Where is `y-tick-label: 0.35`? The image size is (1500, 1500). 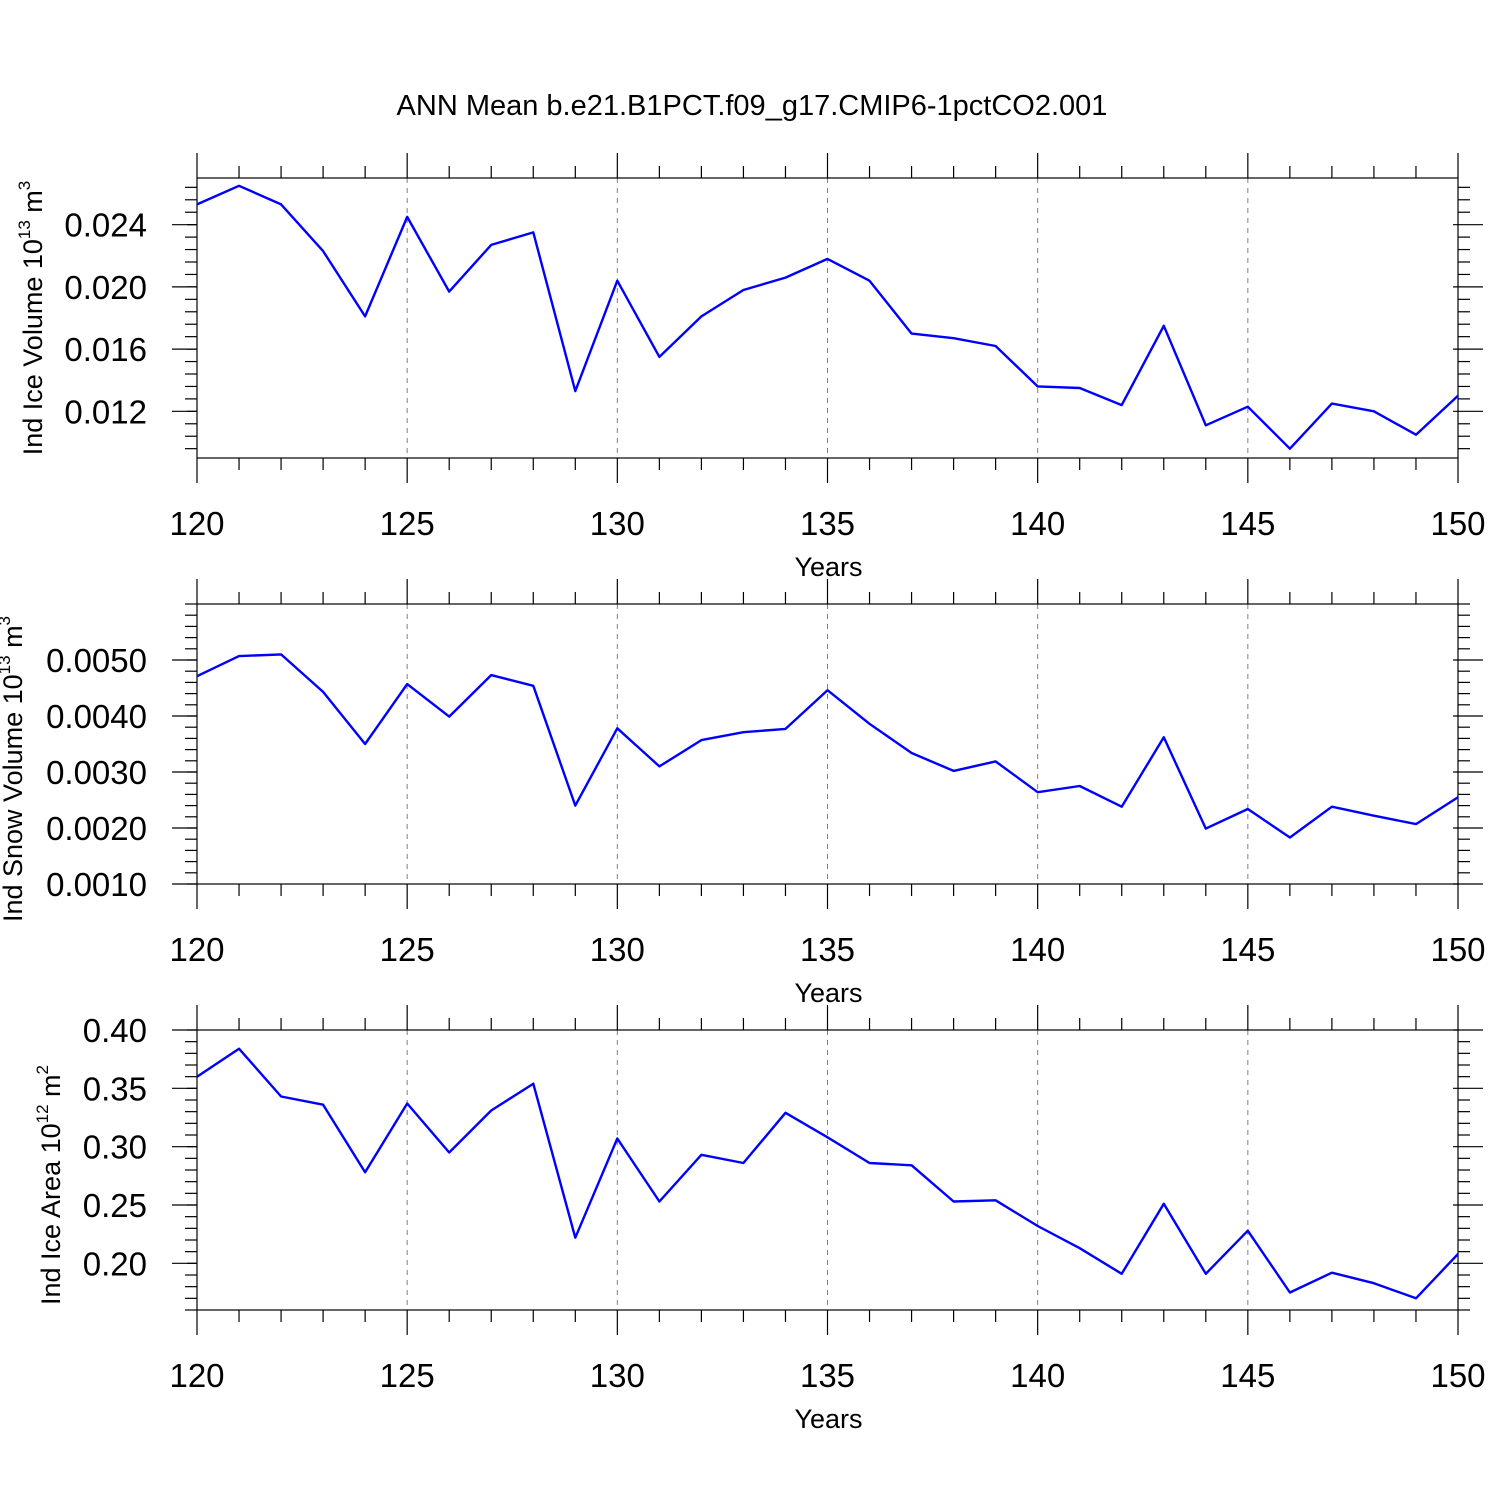 y-tick-label: 0.35 is located at coordinates (115, 1088).